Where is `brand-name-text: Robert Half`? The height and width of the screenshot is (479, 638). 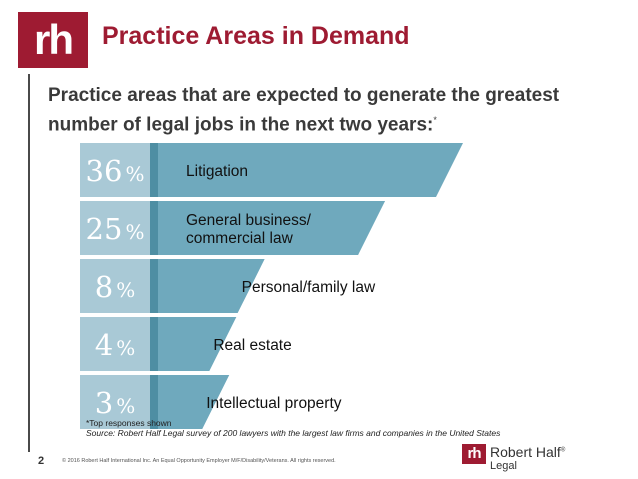
brand-name-text: Robert Half is located at coordinates (525, 452).